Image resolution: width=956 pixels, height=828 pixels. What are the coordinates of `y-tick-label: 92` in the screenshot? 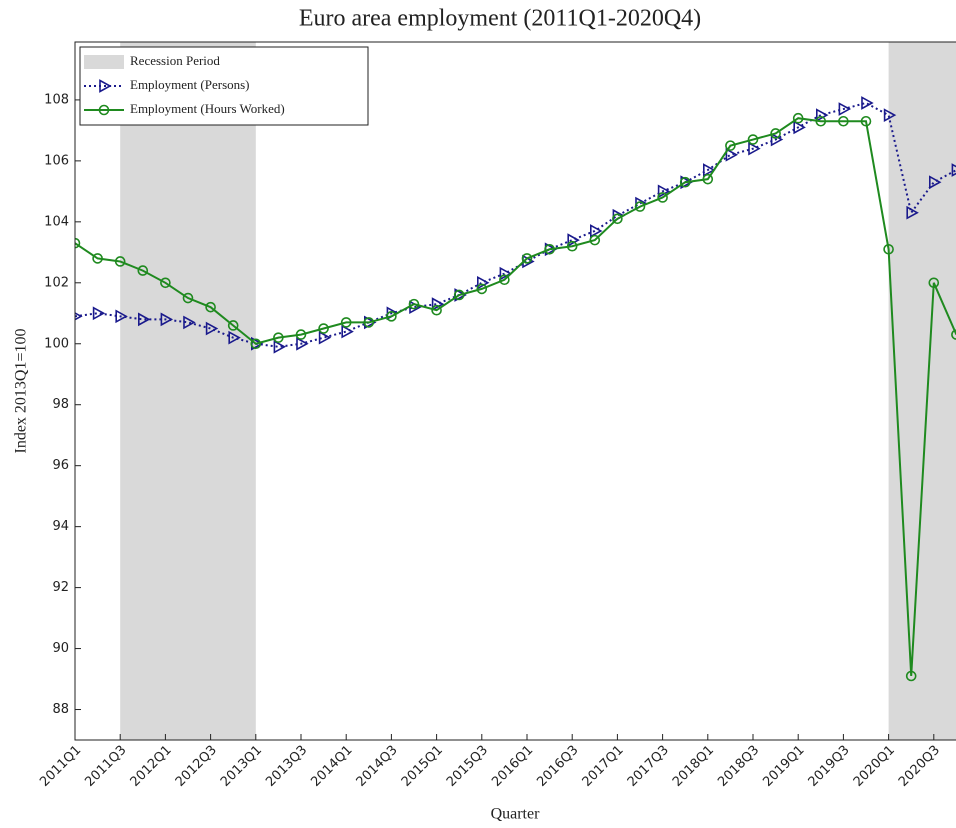 It's located at (60, 587).